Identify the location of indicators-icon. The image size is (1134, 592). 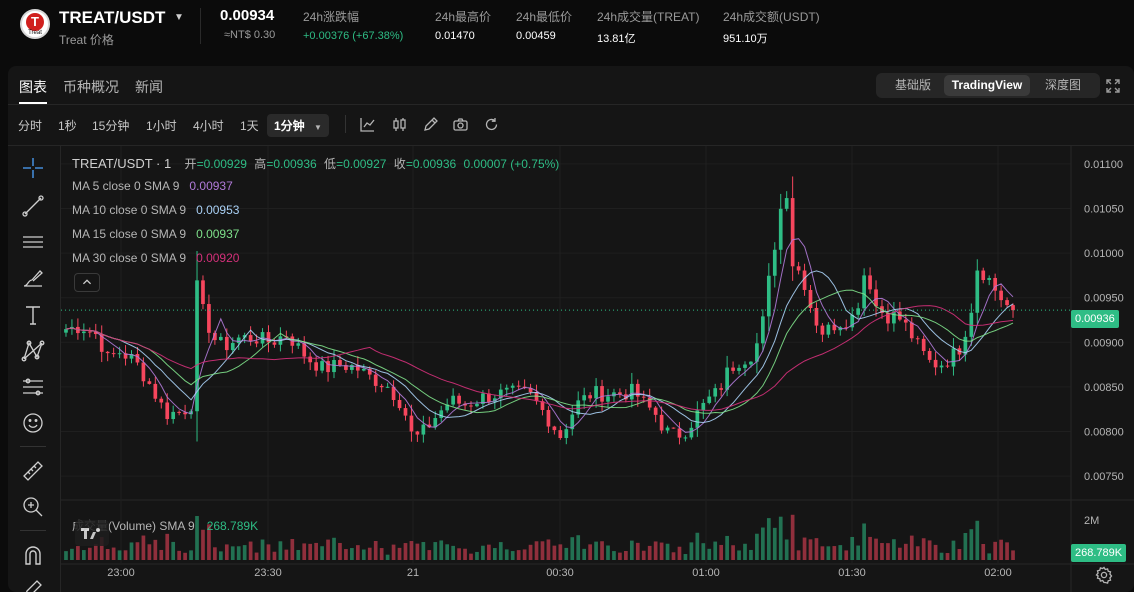
(367, 124).